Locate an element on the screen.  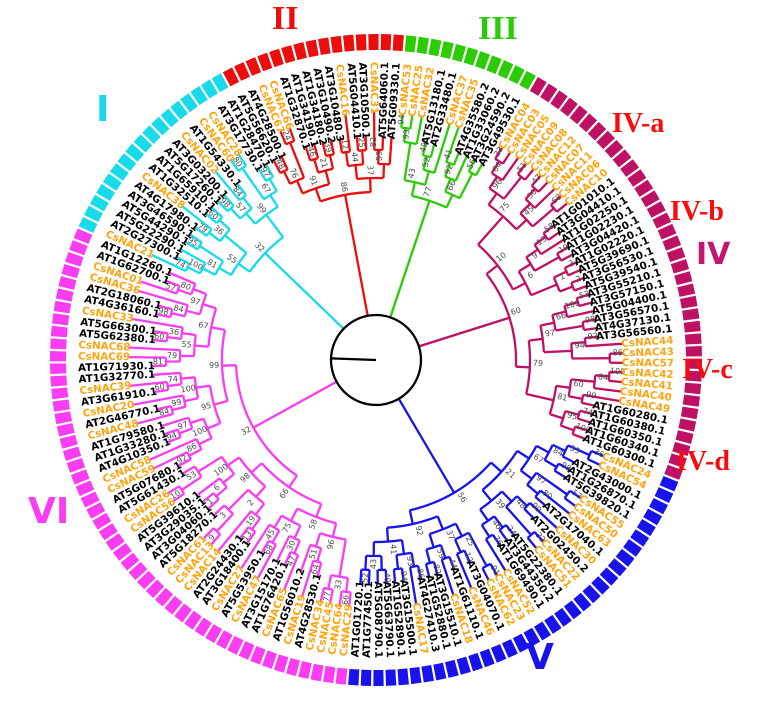
bootstrap-value: 92 is located at coordinates (419, 531).